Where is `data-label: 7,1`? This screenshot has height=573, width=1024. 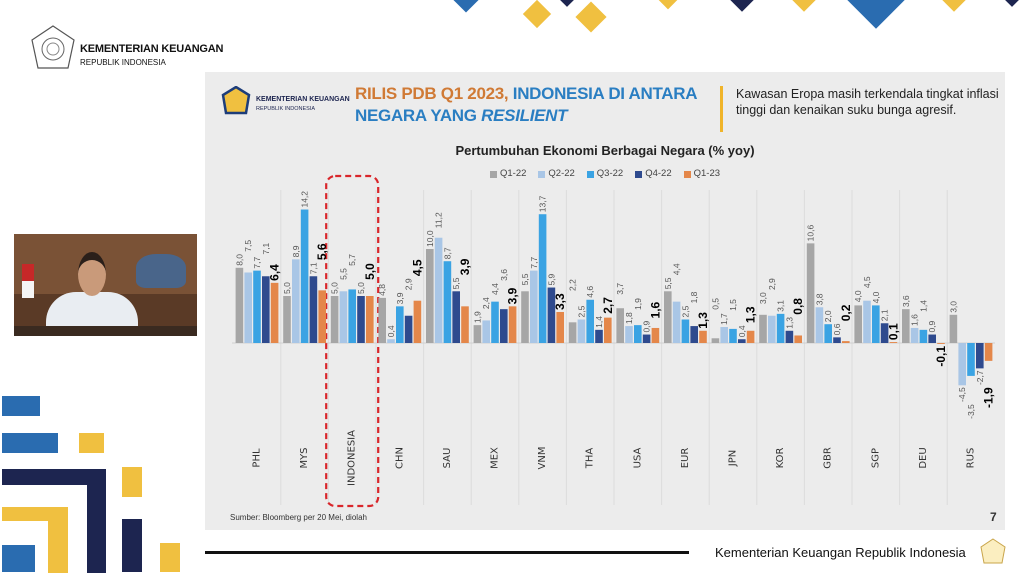
data-label: 7,1 is located at coordinates (313, 268).